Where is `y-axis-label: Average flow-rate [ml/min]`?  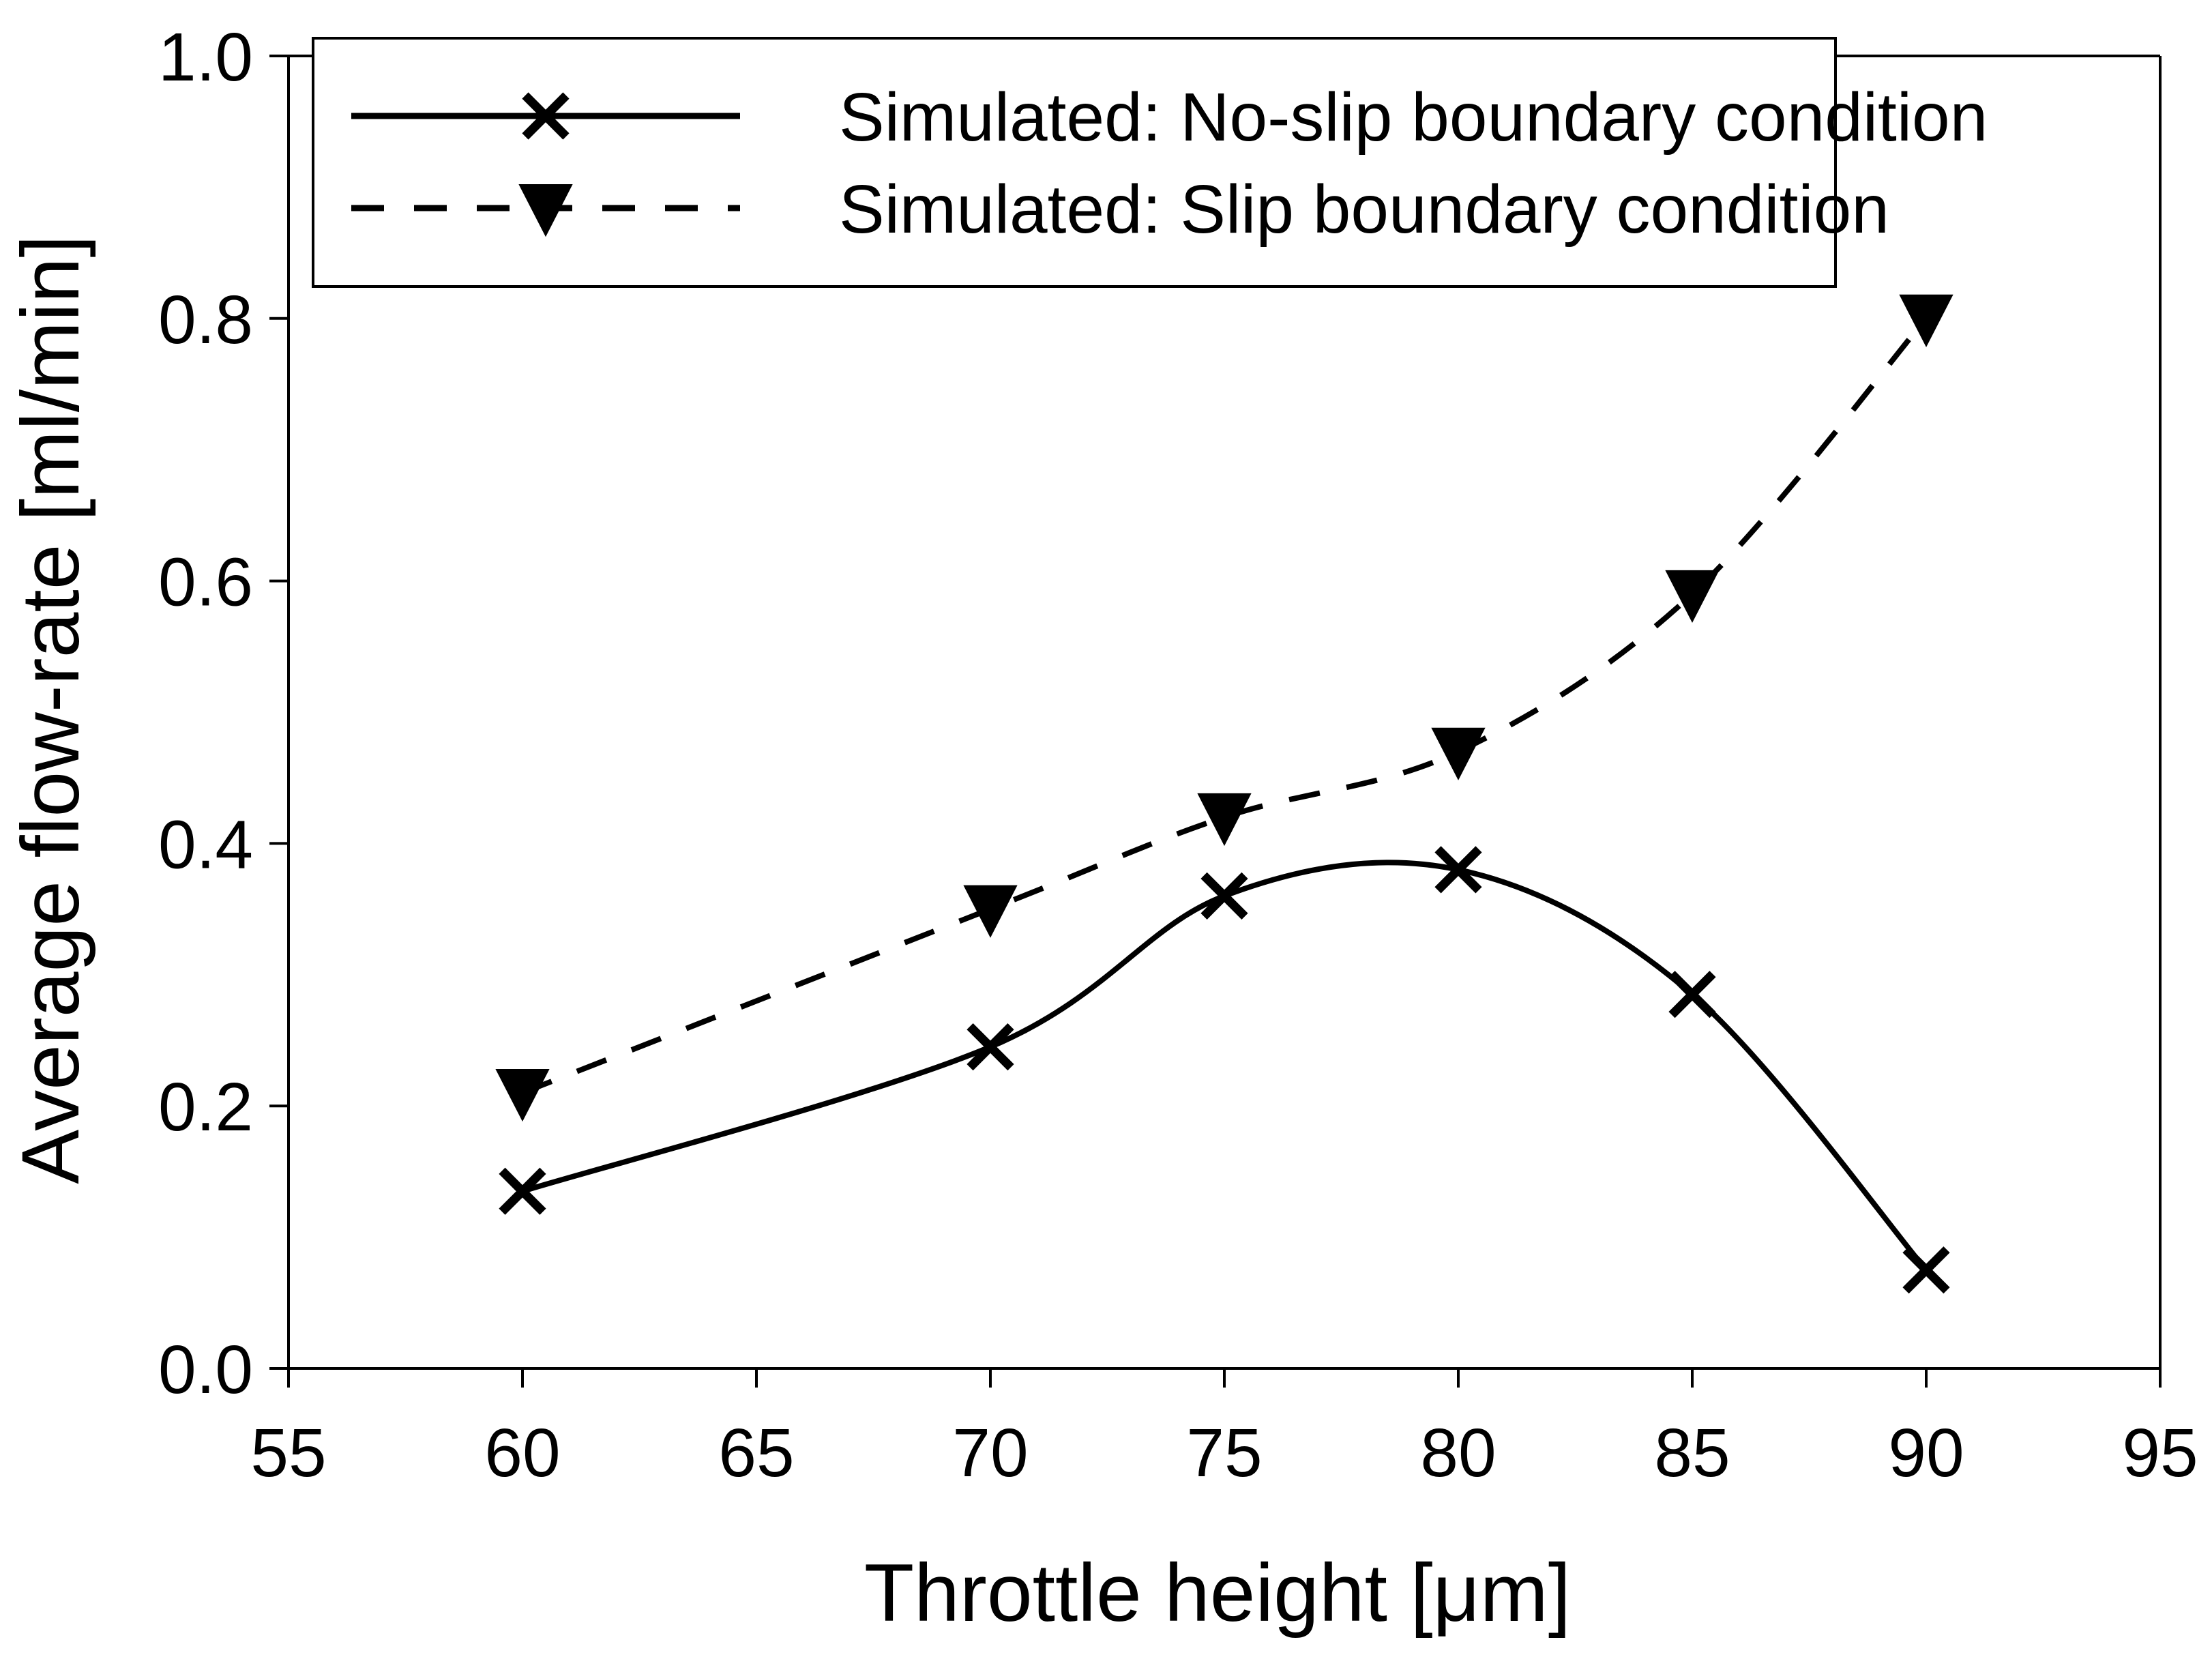 y-axis-label: Average flow-rate [ml/min] is located at coordinates (51, 710).